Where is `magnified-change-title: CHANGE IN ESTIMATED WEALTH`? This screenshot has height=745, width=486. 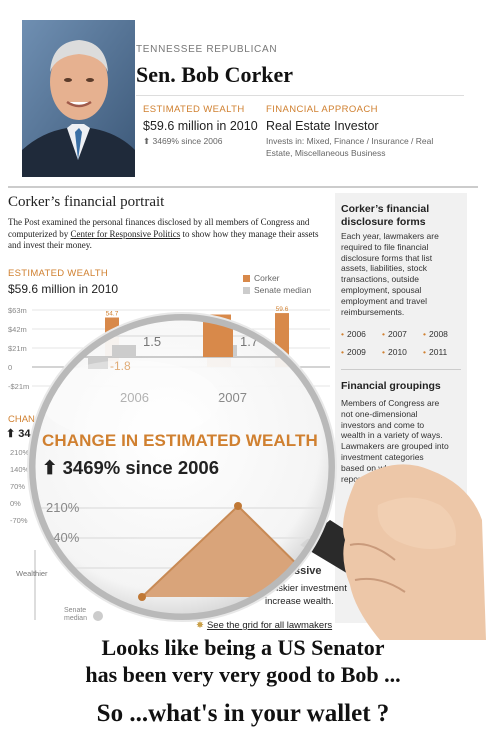
magnified-change-title: CHANGE IN ESTIMATED WEALTH is located at coordinates (180, 440).